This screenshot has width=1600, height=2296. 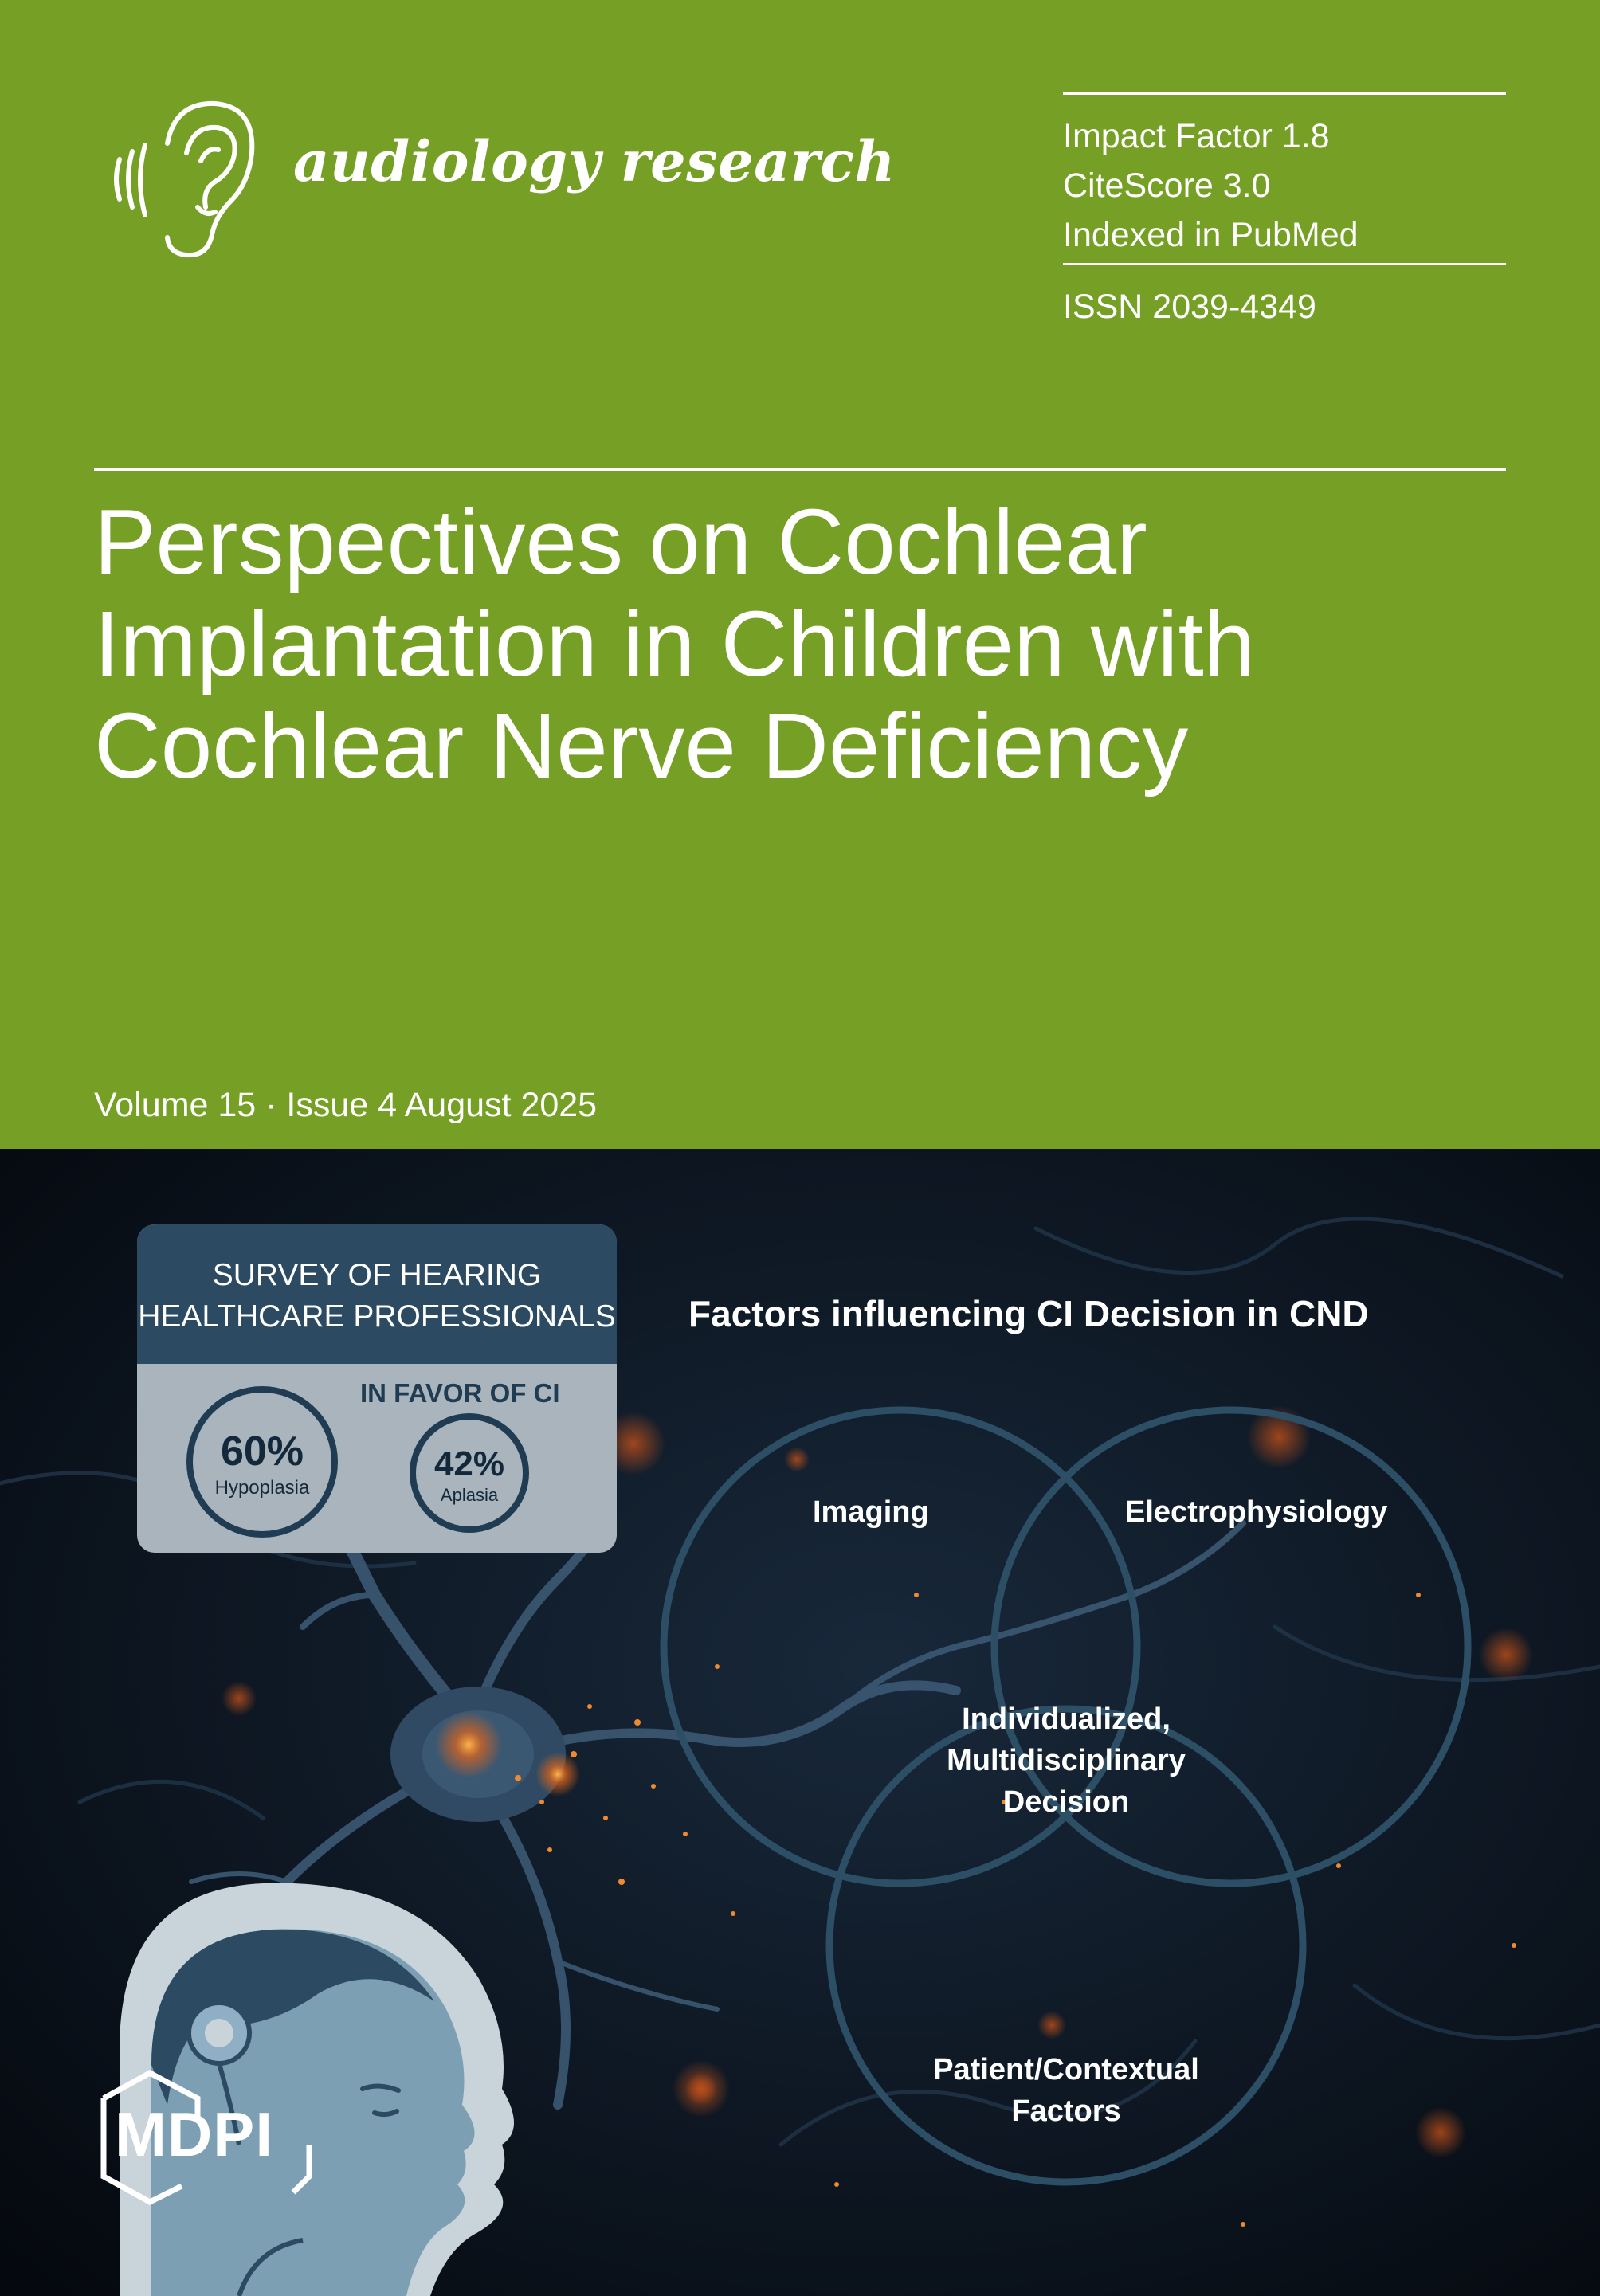 I want to click on factors-title: Factors influencing CI Decision in CND, so click(x=1028, y=1314).